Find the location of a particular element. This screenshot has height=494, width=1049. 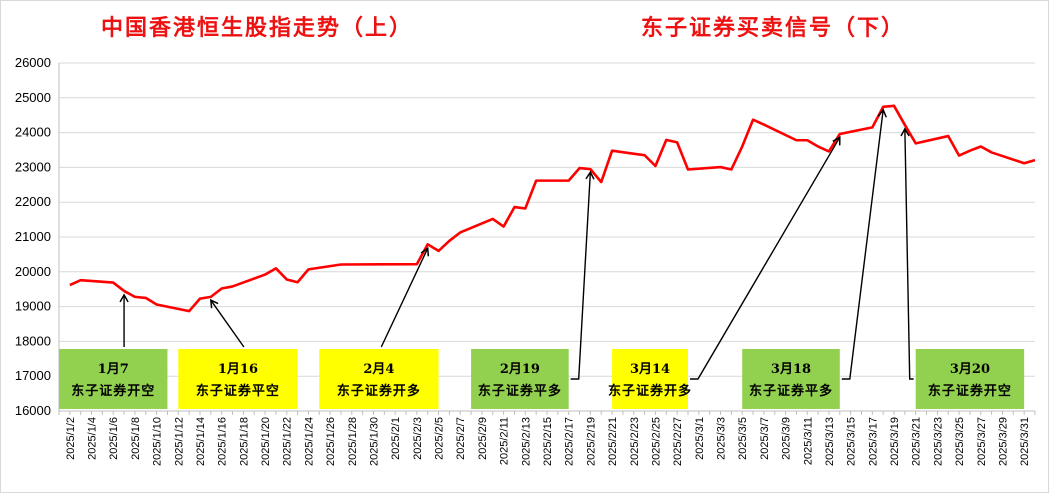

y-tick-label: 20000 is located at coordinates (33, 271).